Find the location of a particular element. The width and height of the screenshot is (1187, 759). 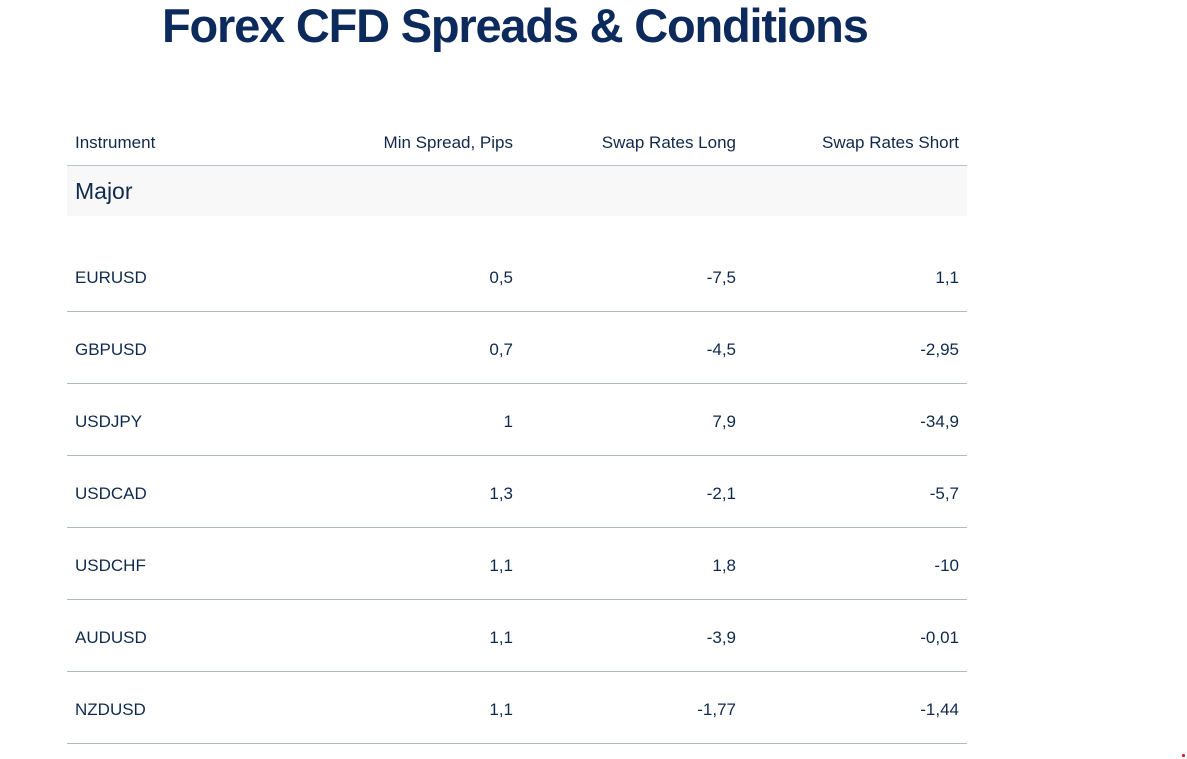

cursor-dot is located at coordinates (1183, 755).